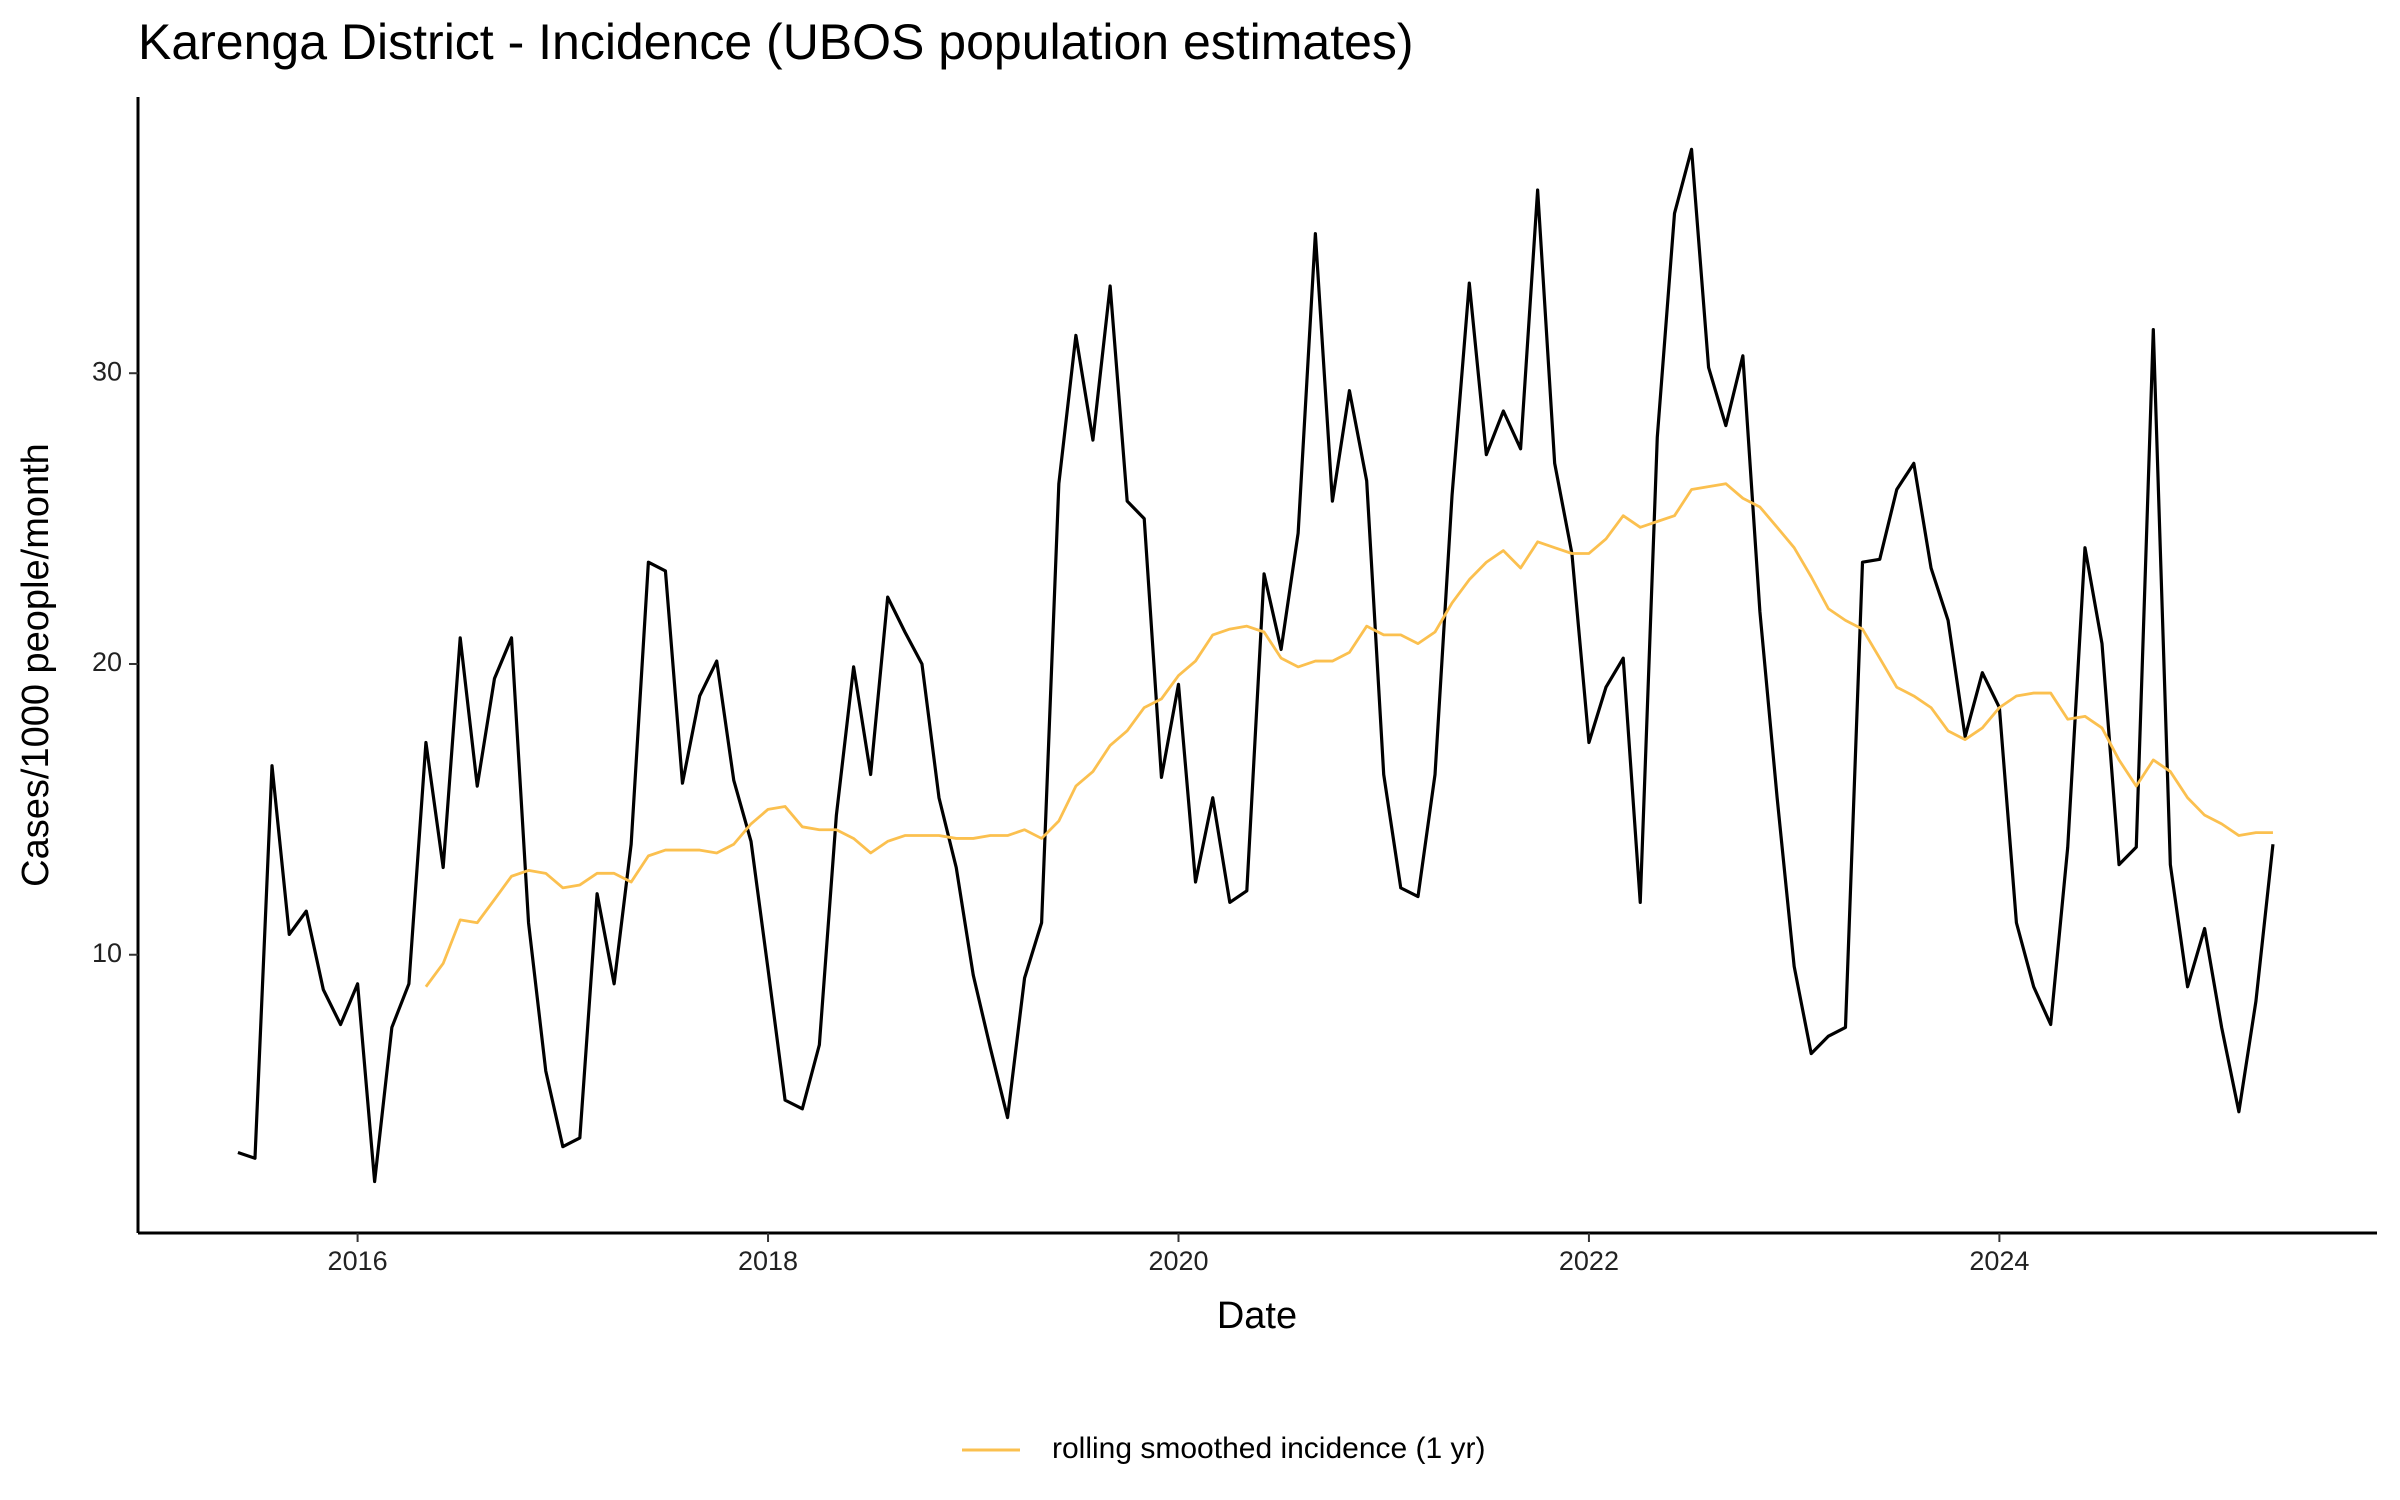  I want to click on y-tick-label: 20, so click(107, 662).